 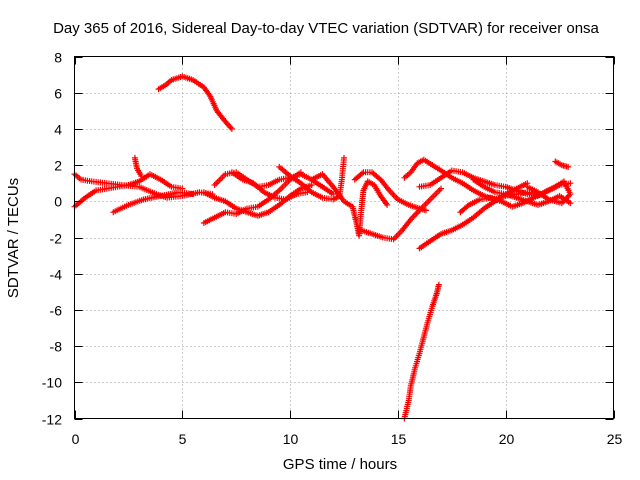 I want to click on series-arc2, so click(x=421, y=351).